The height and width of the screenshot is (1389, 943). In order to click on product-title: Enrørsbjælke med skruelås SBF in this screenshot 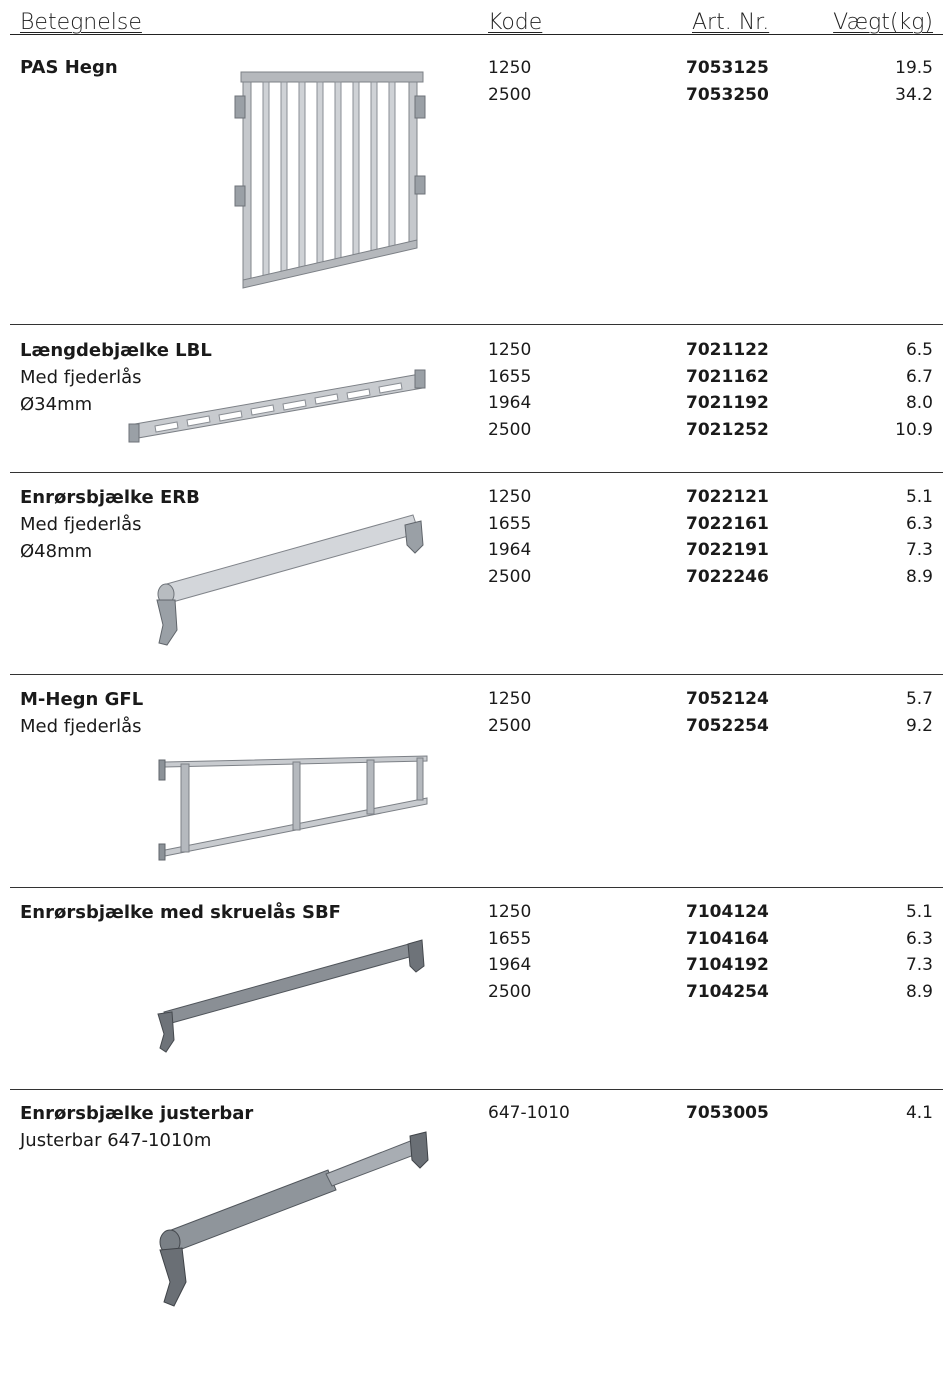, I will do `click(180, 912)`.